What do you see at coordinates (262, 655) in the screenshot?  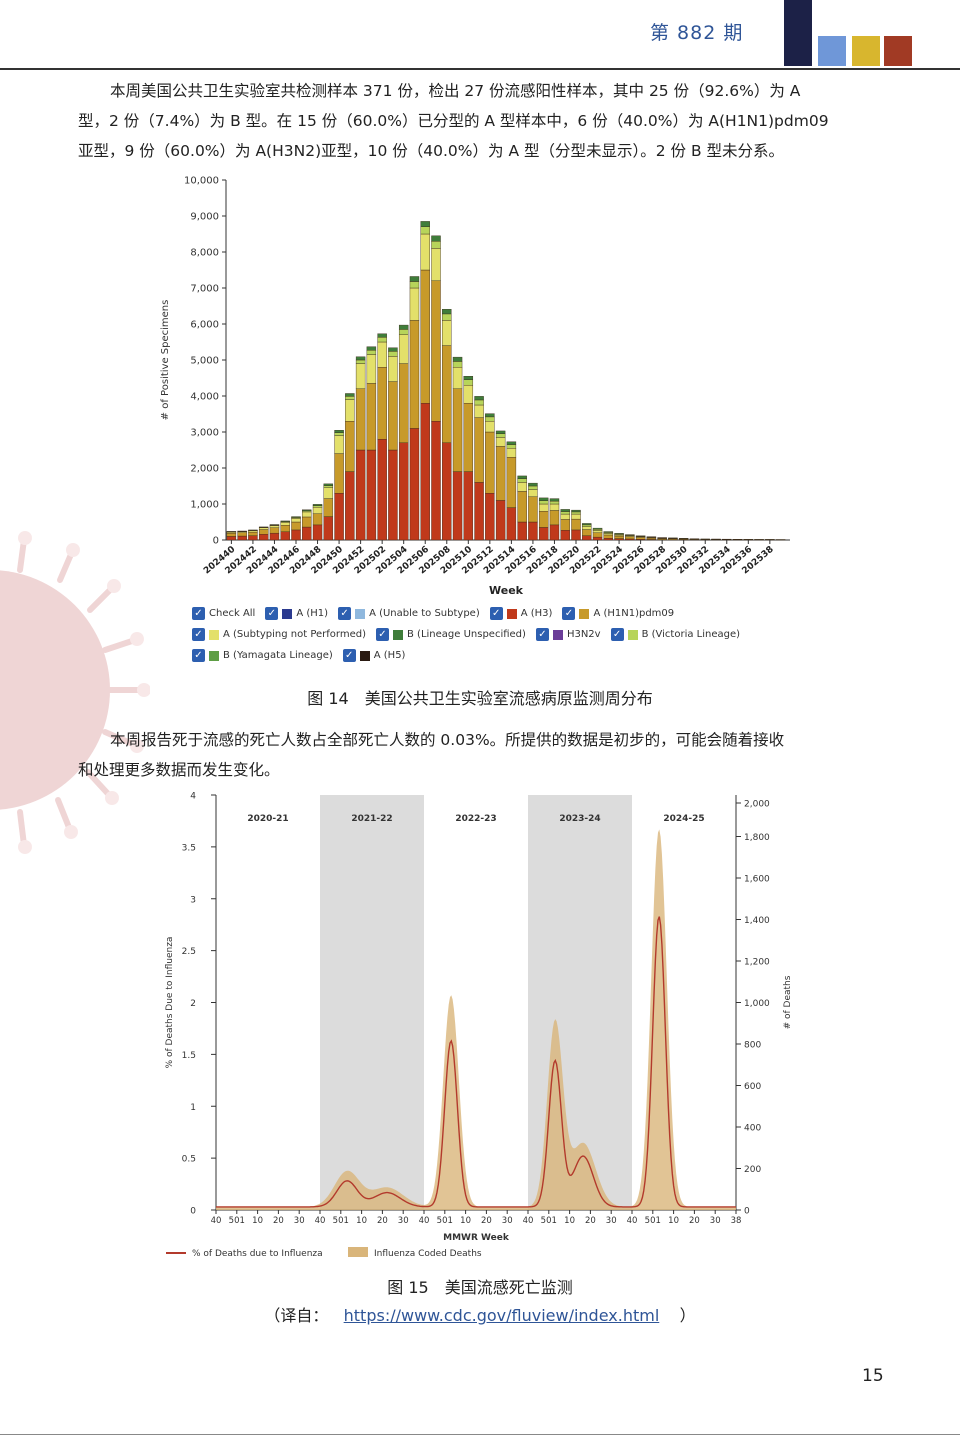 I see `legend-item: ✓ B (Yamagata Lineage)` at bounding box center [262, 655].